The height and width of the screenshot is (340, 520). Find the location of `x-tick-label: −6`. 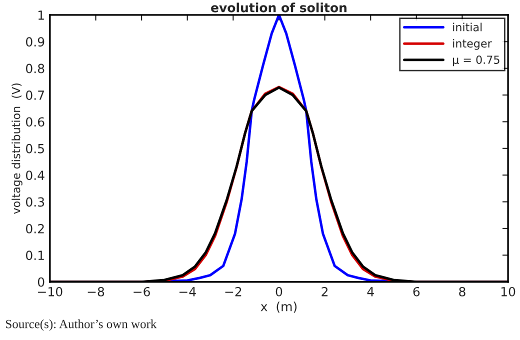

x-tick-label: −6 is located at coordinates (142, 291).